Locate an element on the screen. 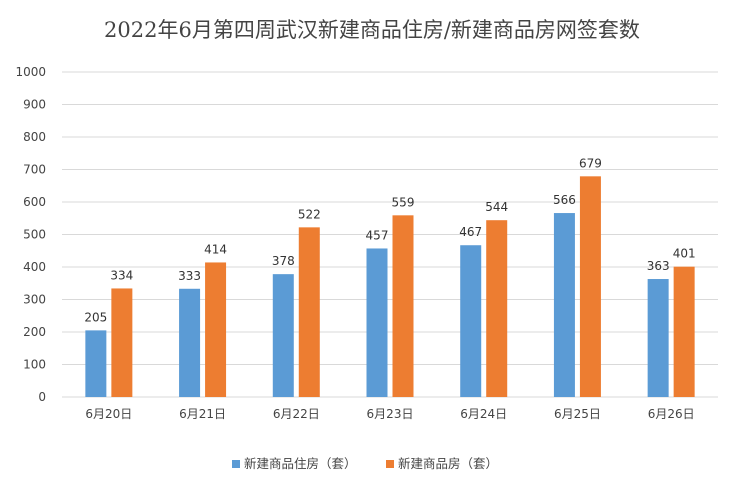 This screenshot has width=740, height=490. data-label: 522 is located at coordinates (309, 214).